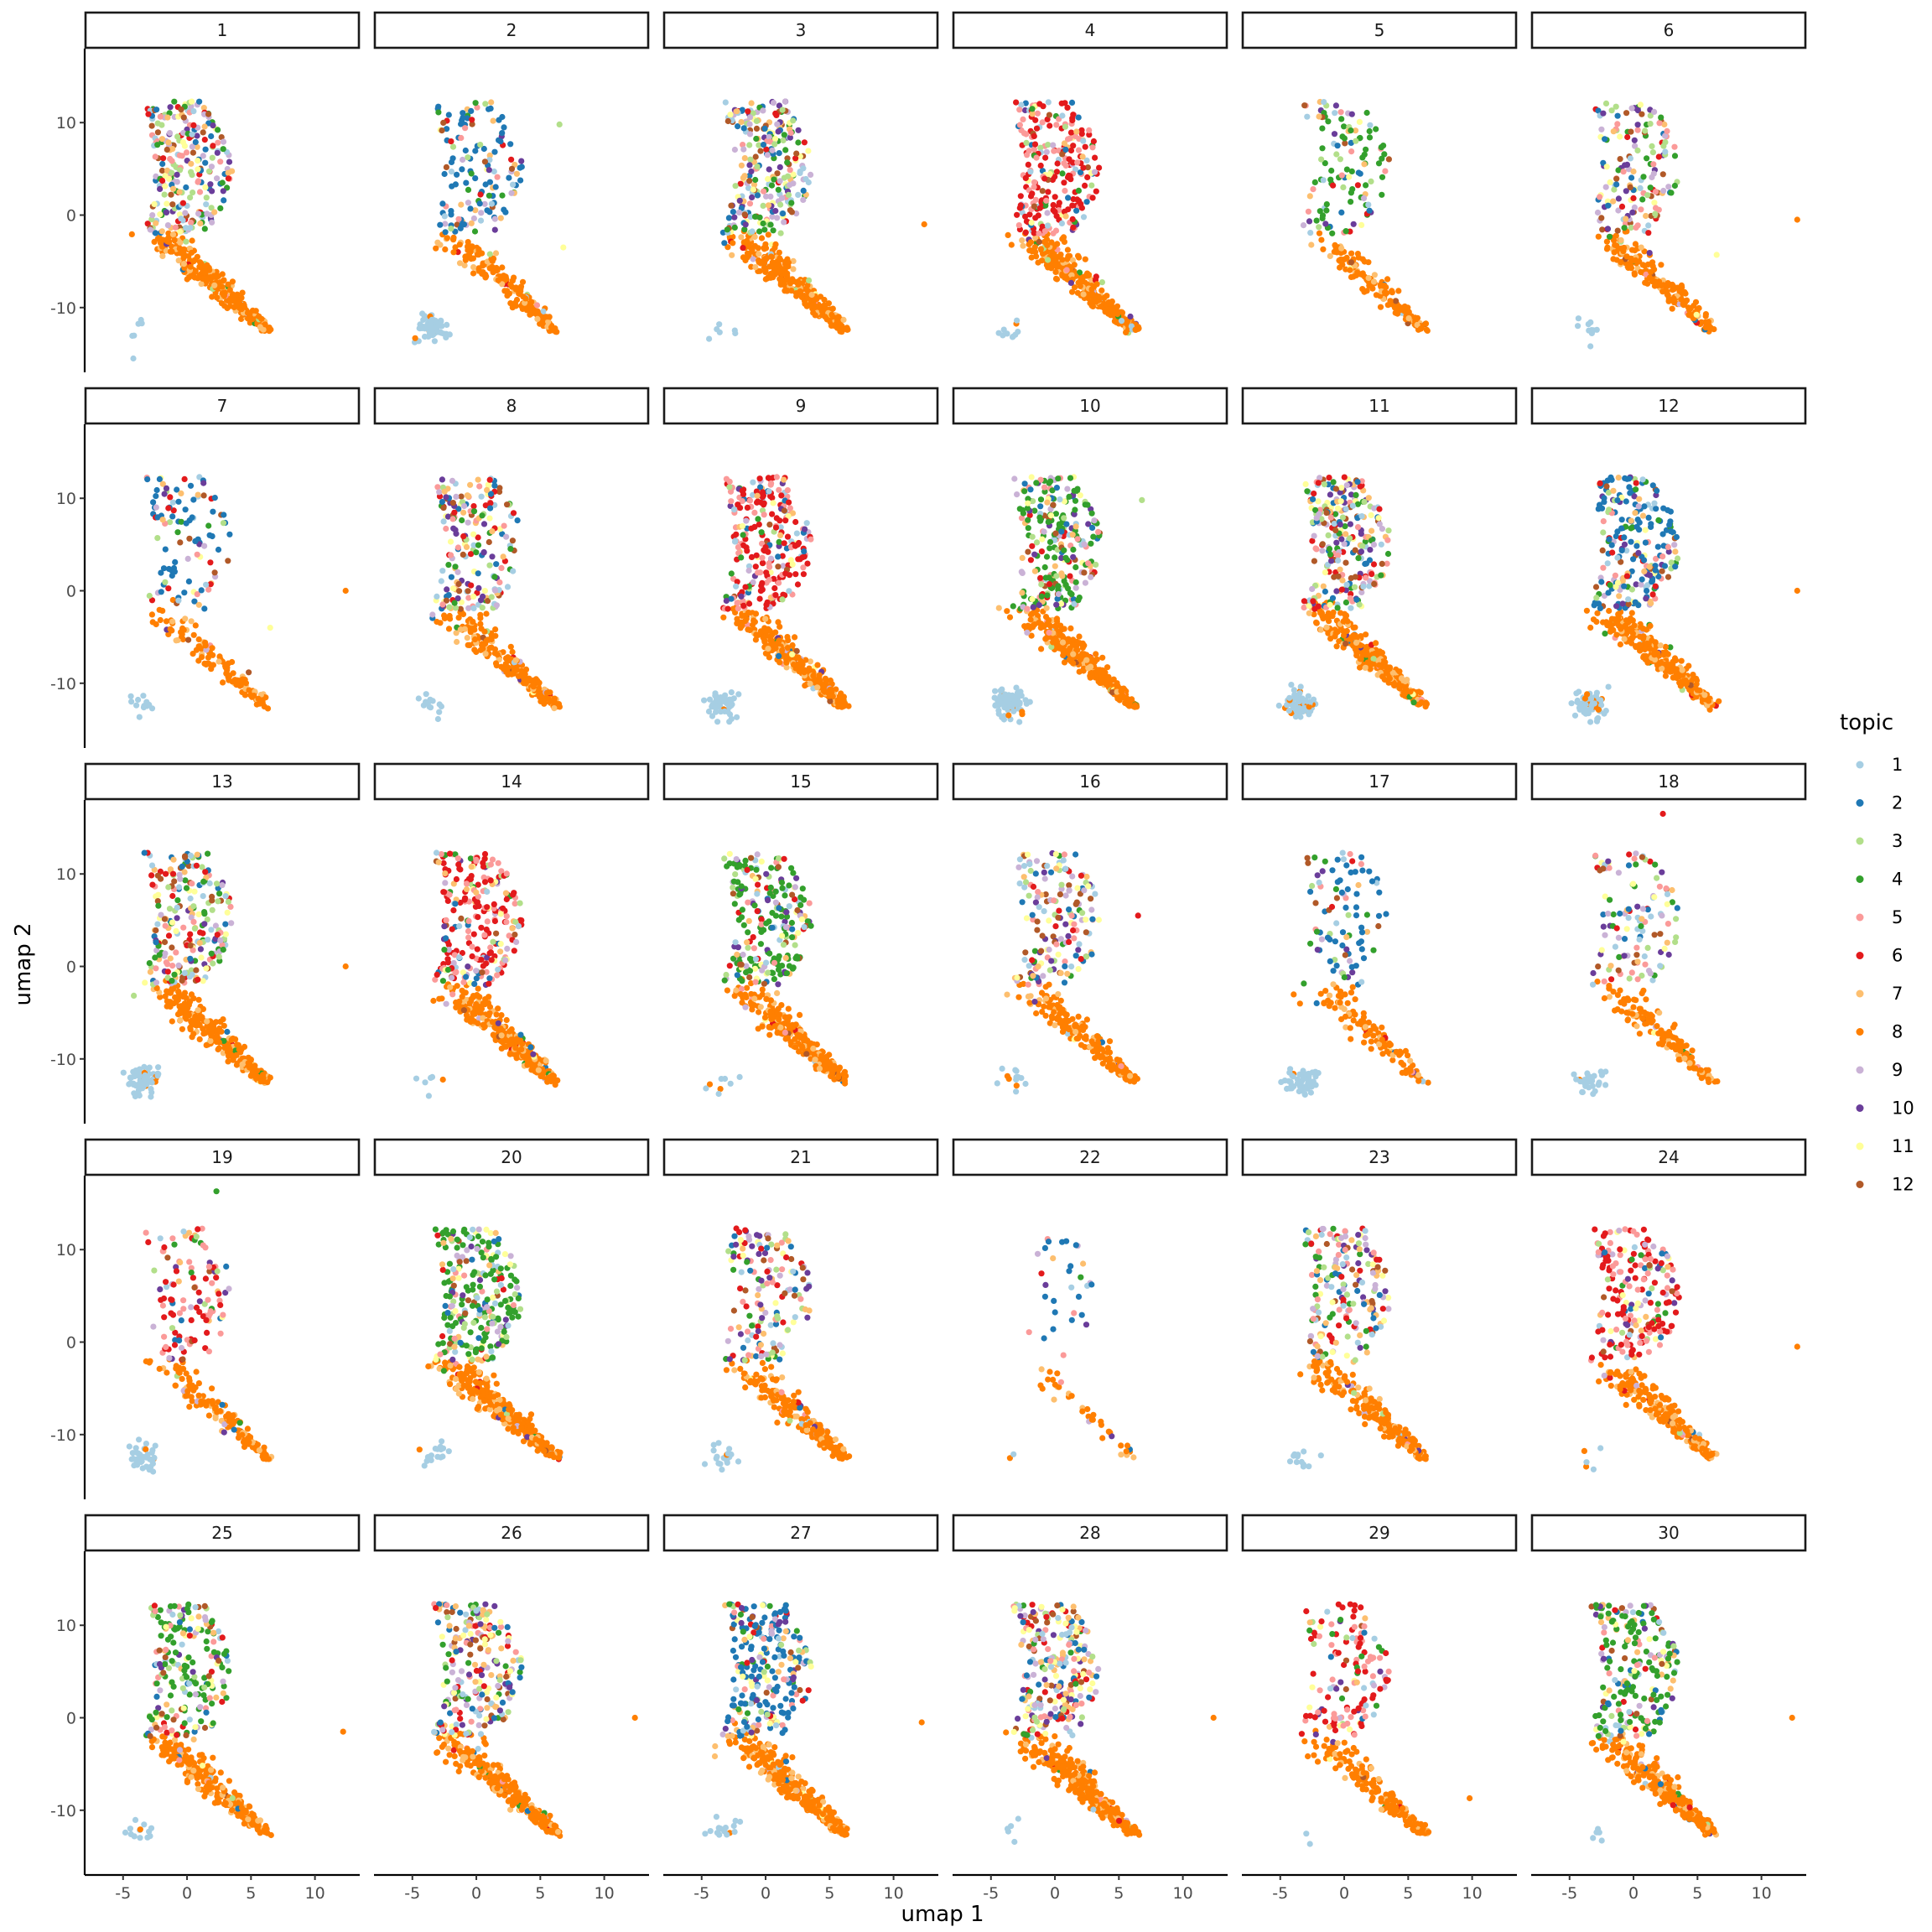 The height and width of the screenshot is (1932, 1932). I want to click on panel-points, so click(201, 230).